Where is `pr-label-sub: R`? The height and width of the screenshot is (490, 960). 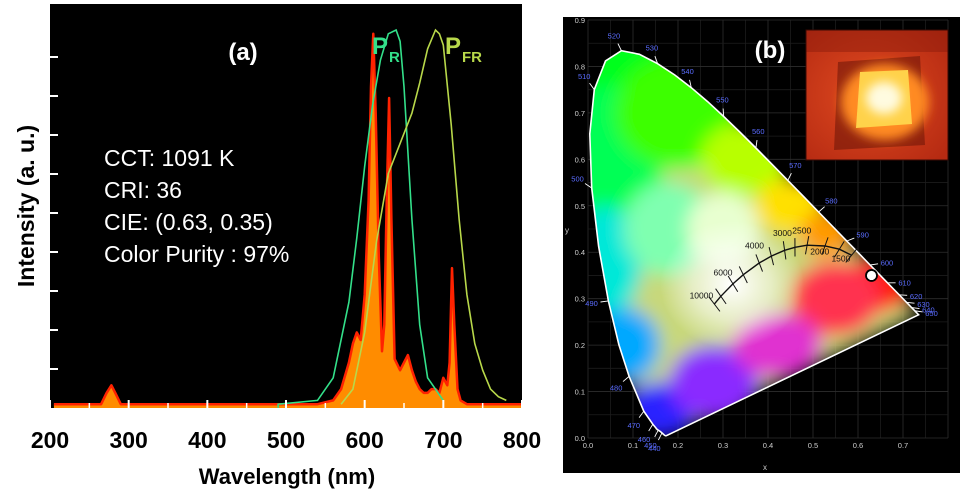
pr-label-sub: R is located at coordinates (394, 57).